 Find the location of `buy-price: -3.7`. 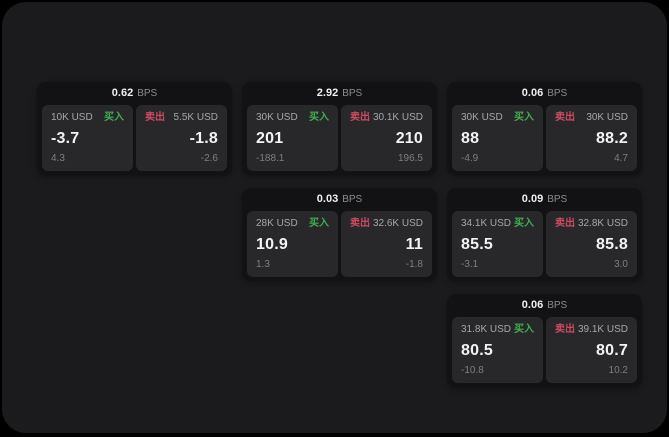

buy-price: -3.7 is located at coordinates (65, 138).